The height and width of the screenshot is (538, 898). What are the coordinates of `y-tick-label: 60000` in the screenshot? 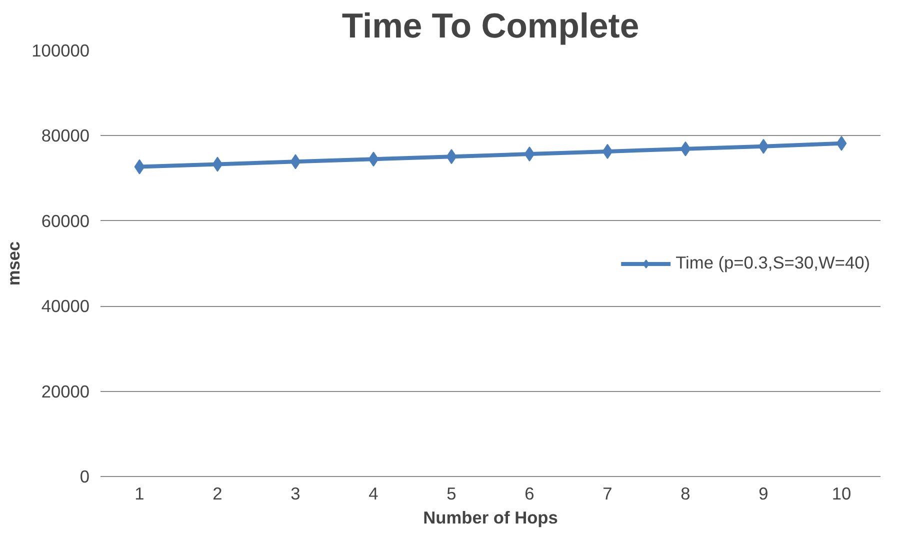 It's located at (65, 220).